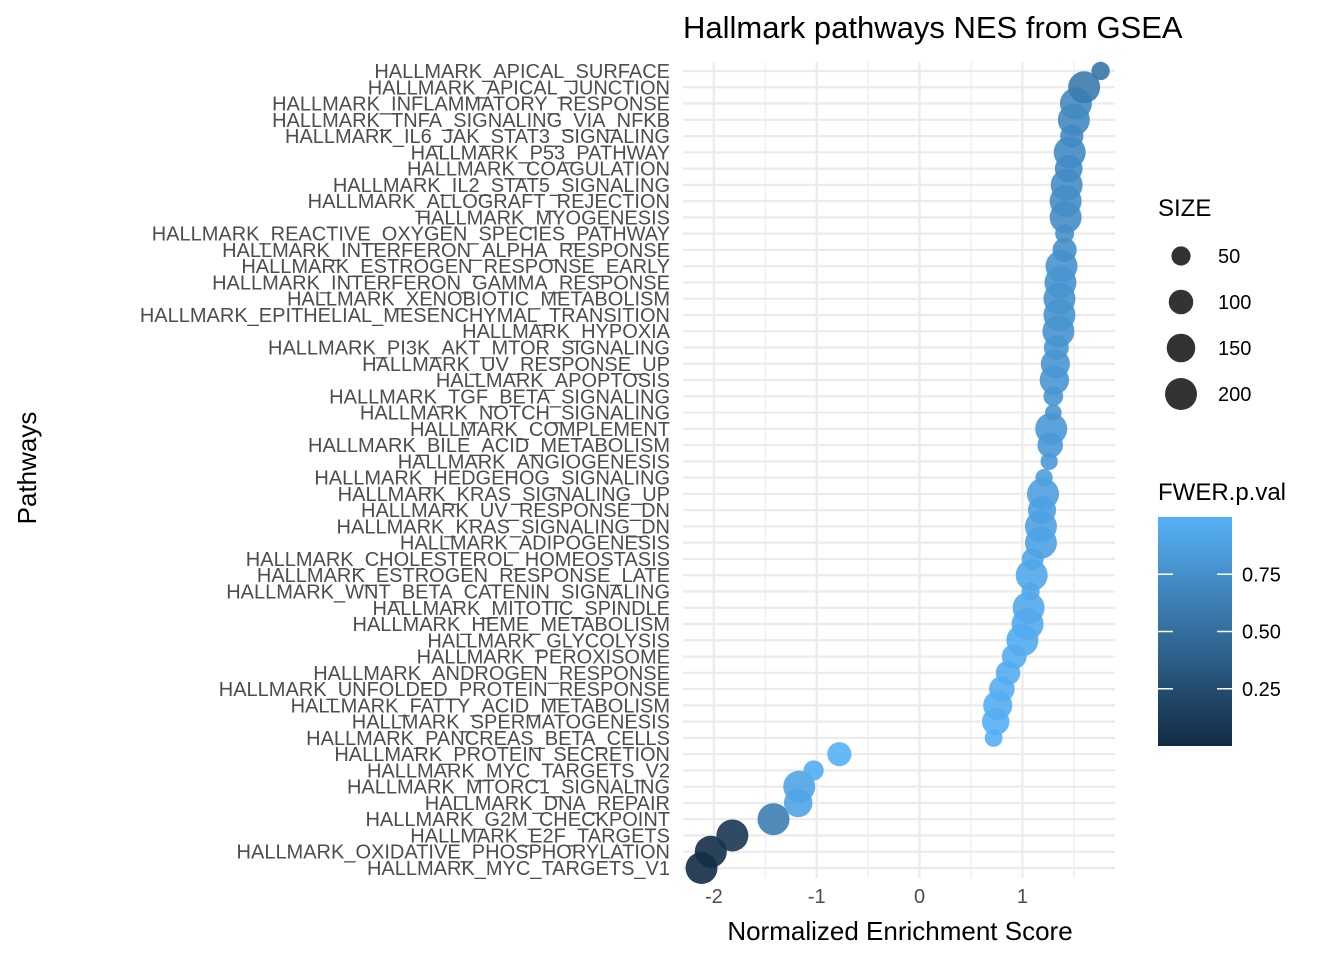 The height and width of the screenshot is (960, 1344). I want to click on y-tick-label: HALLMARK_MYOGENESIS, so click(543, 218).